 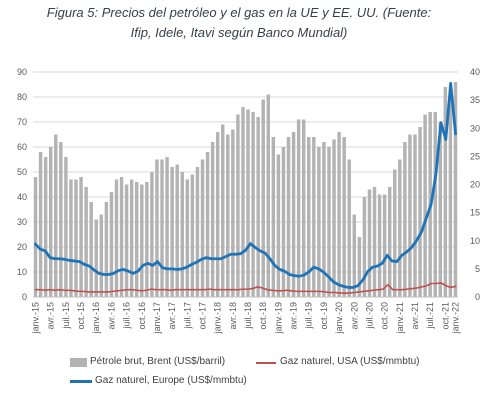 I want to click on y-left-tick-label: 90, so click(x=22, y=72).